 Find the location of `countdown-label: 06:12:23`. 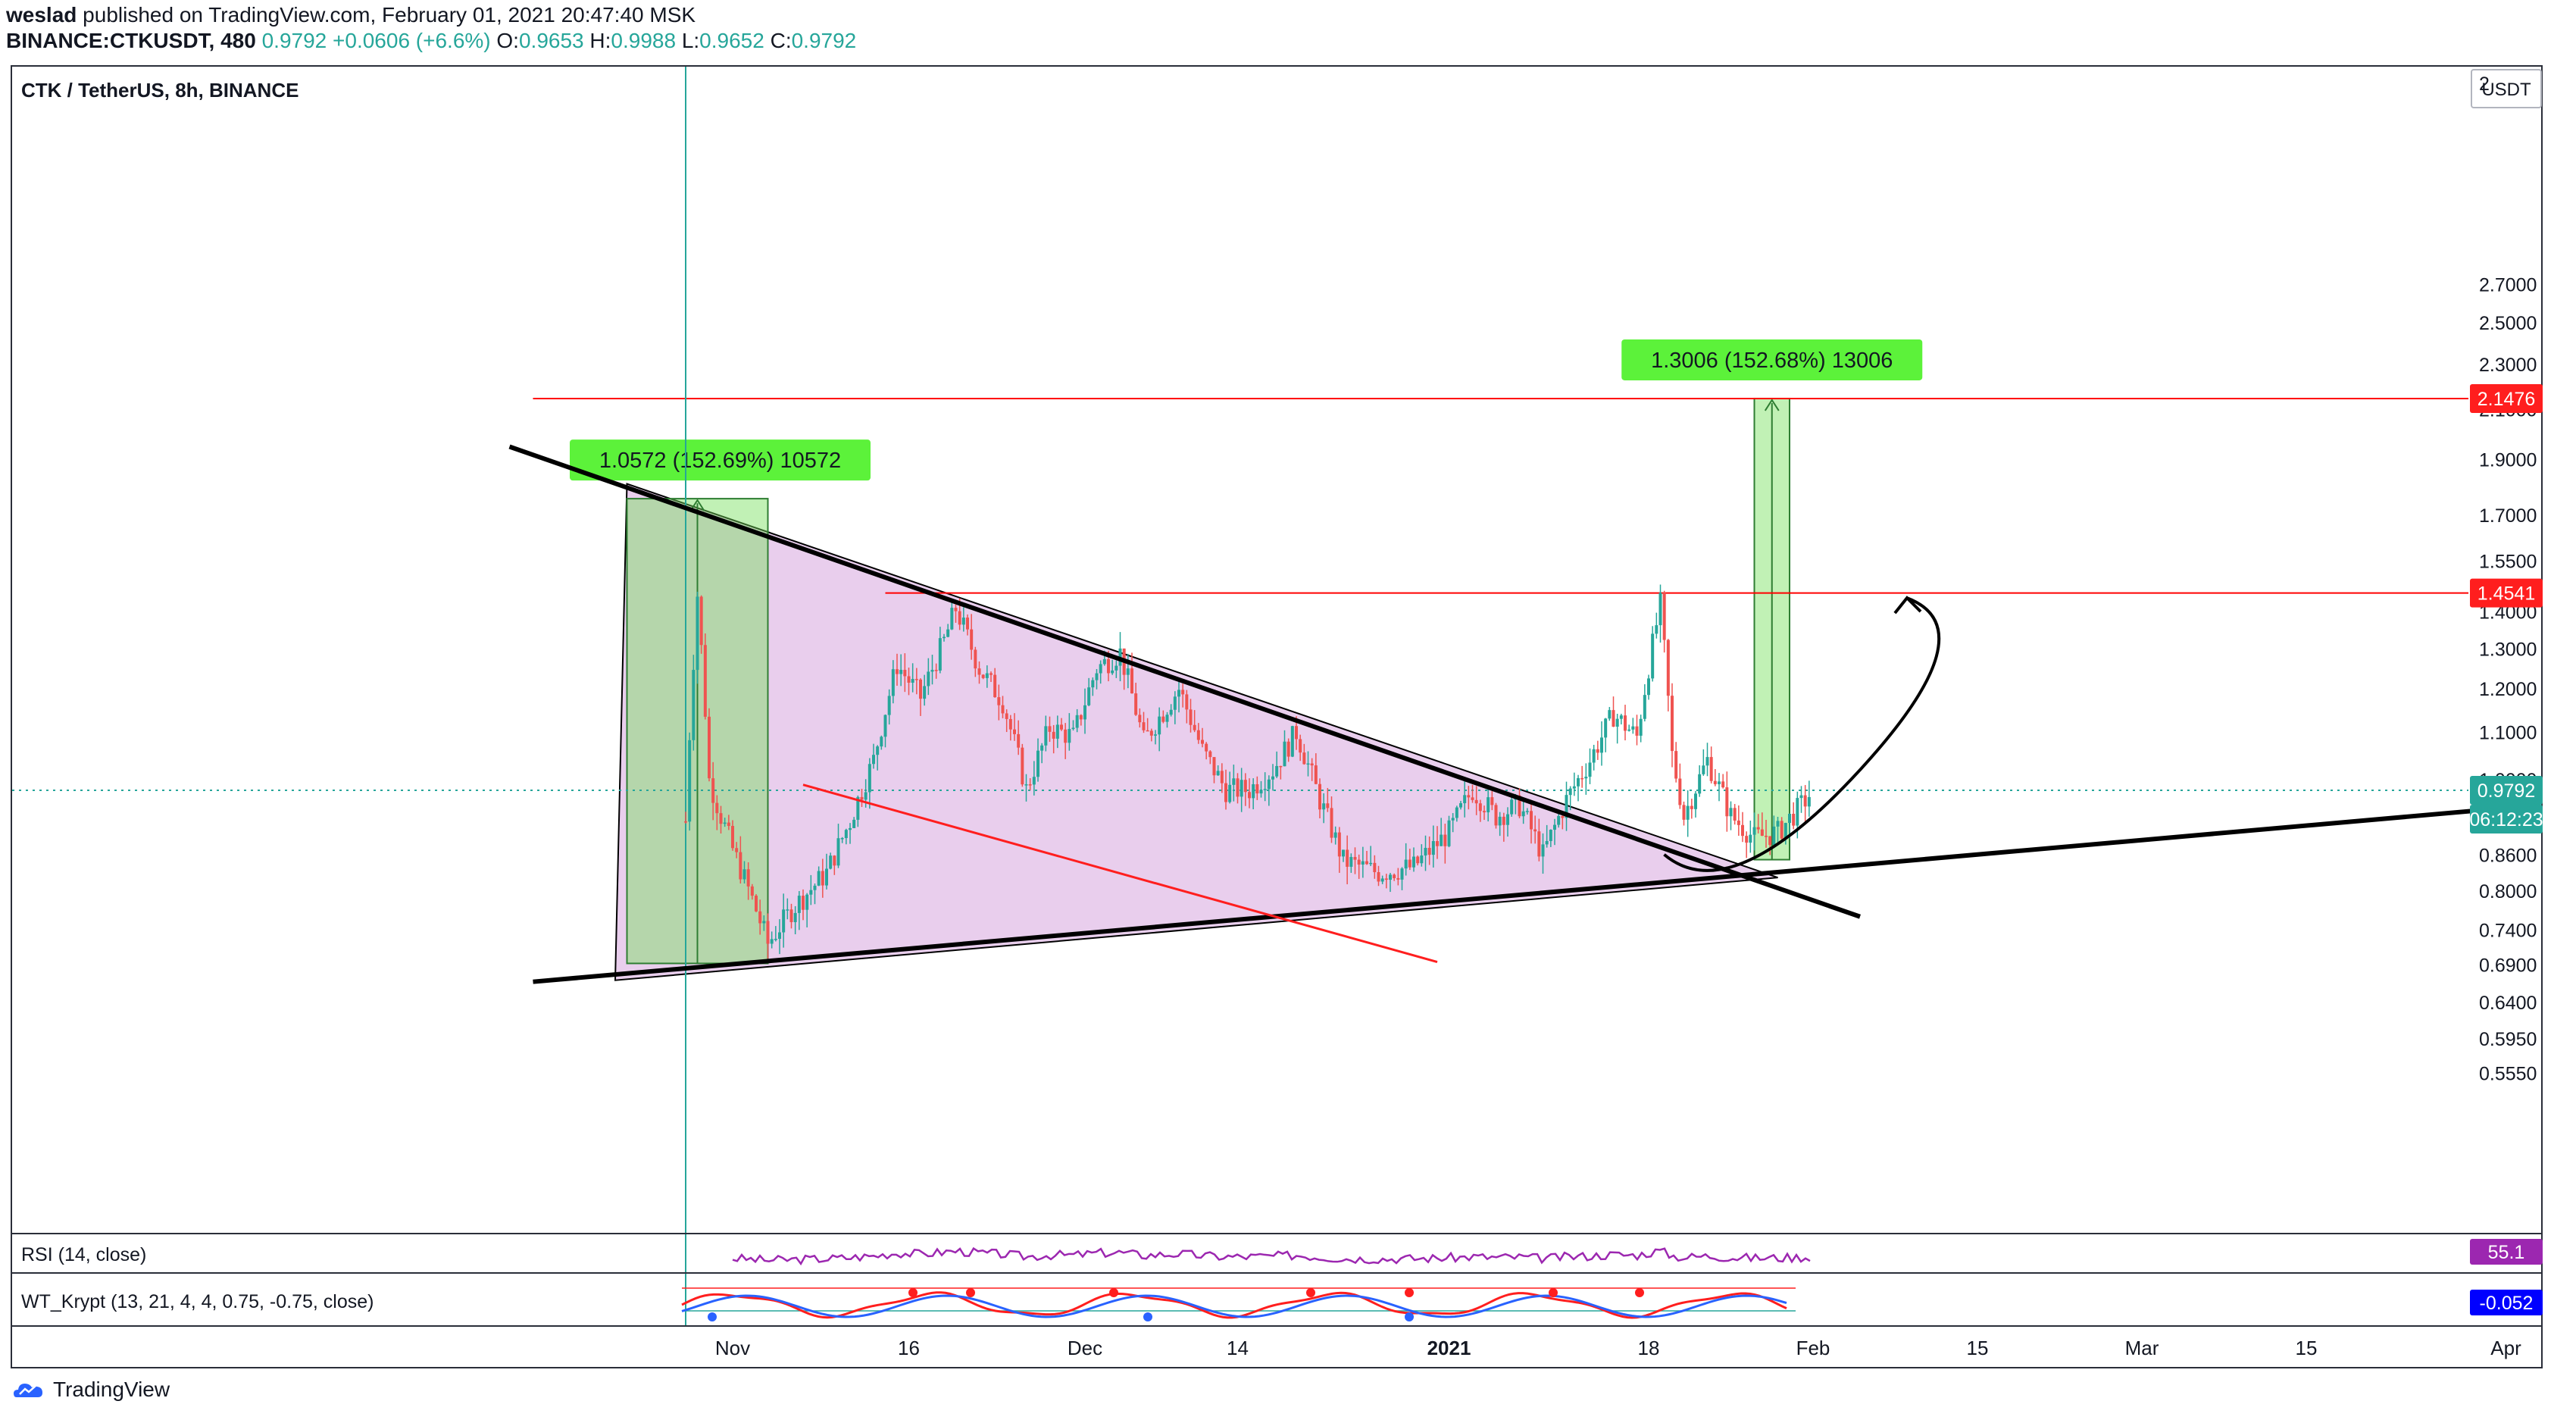

countdown-label: 06:12:23 is located at coordinates (2506, 819).